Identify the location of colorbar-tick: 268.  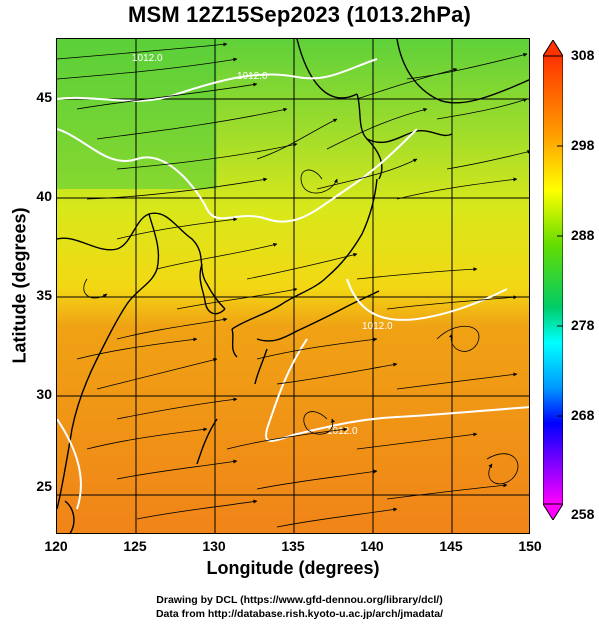
(583, 415).